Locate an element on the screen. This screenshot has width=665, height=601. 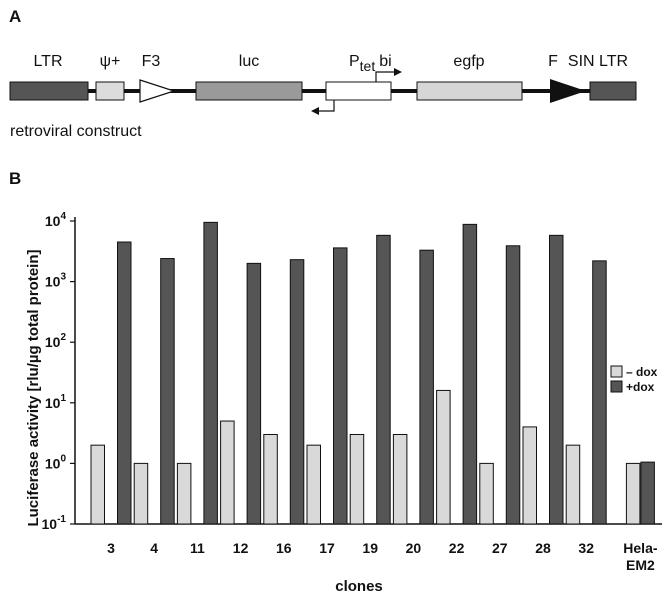
promoter-arrowhead-left is located at coordinates (315, 111).